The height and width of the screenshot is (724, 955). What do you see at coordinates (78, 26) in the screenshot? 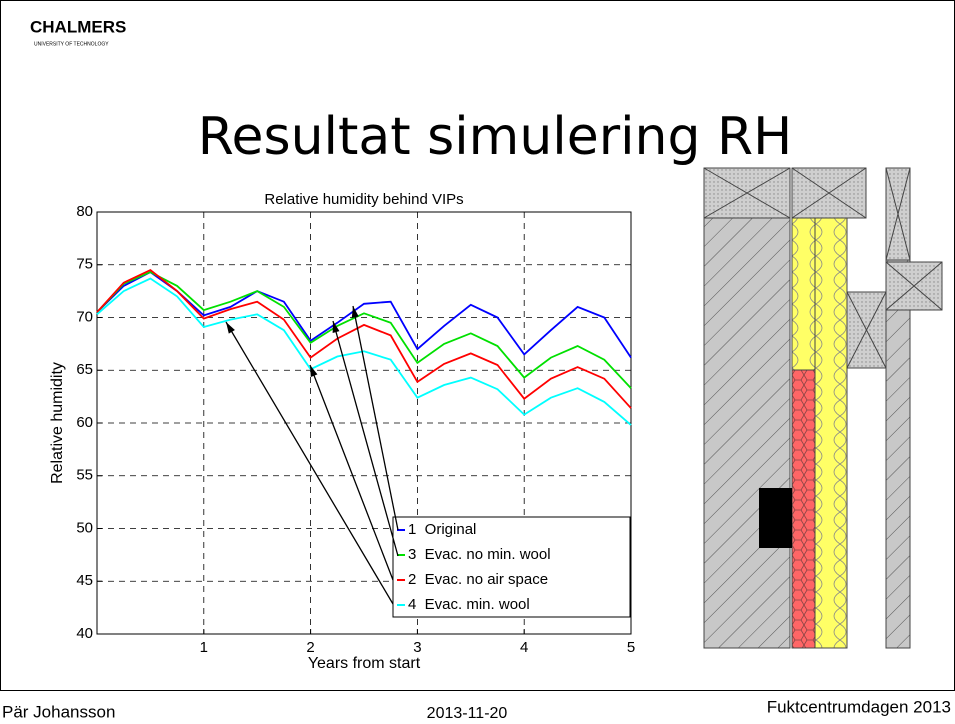
I see `logo: CHALMERS` at bounding box center [78, 26].